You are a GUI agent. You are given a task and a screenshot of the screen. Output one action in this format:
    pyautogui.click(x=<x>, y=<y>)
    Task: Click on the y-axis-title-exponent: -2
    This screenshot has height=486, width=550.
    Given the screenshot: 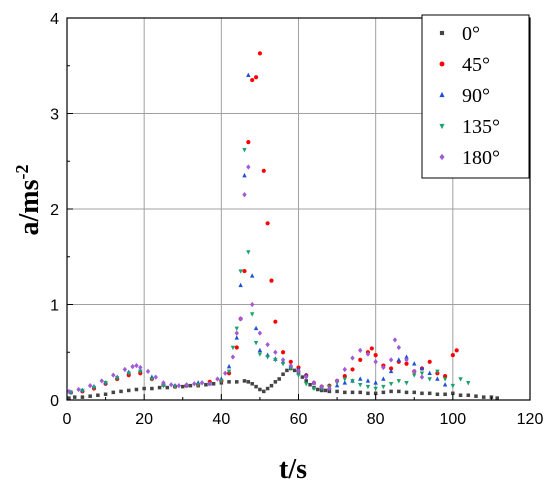 What is the action you would take?
    pyautogui.click(x=22, y=172)
    